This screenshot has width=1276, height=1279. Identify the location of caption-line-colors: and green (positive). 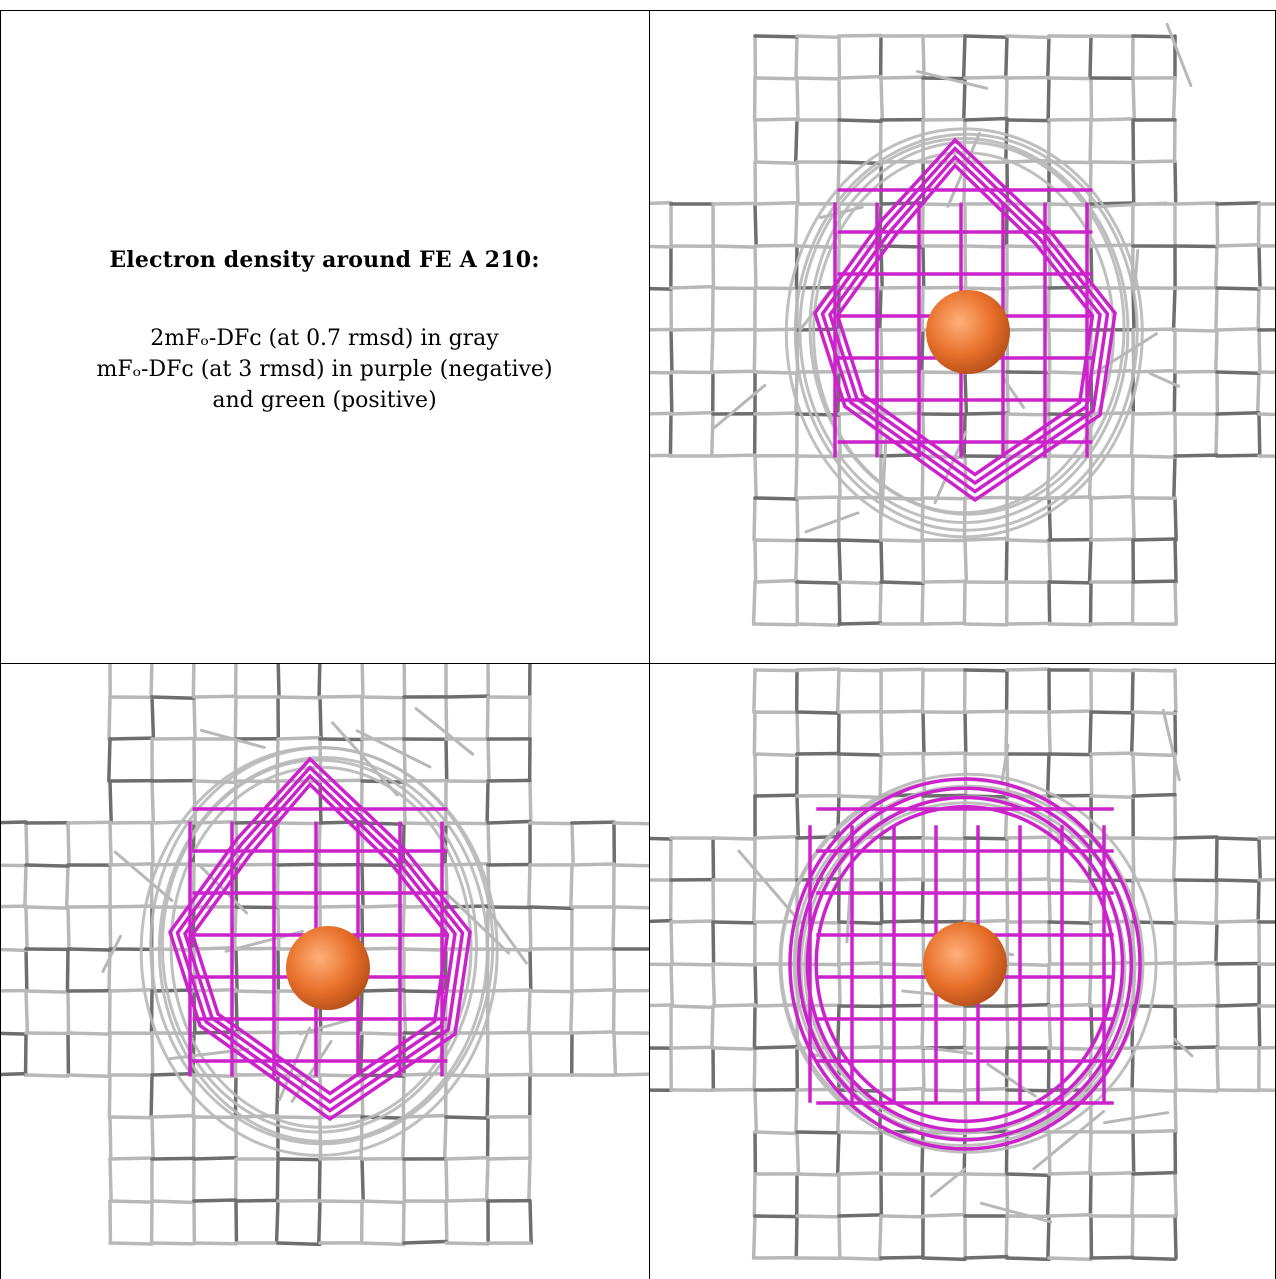
(324, 400).